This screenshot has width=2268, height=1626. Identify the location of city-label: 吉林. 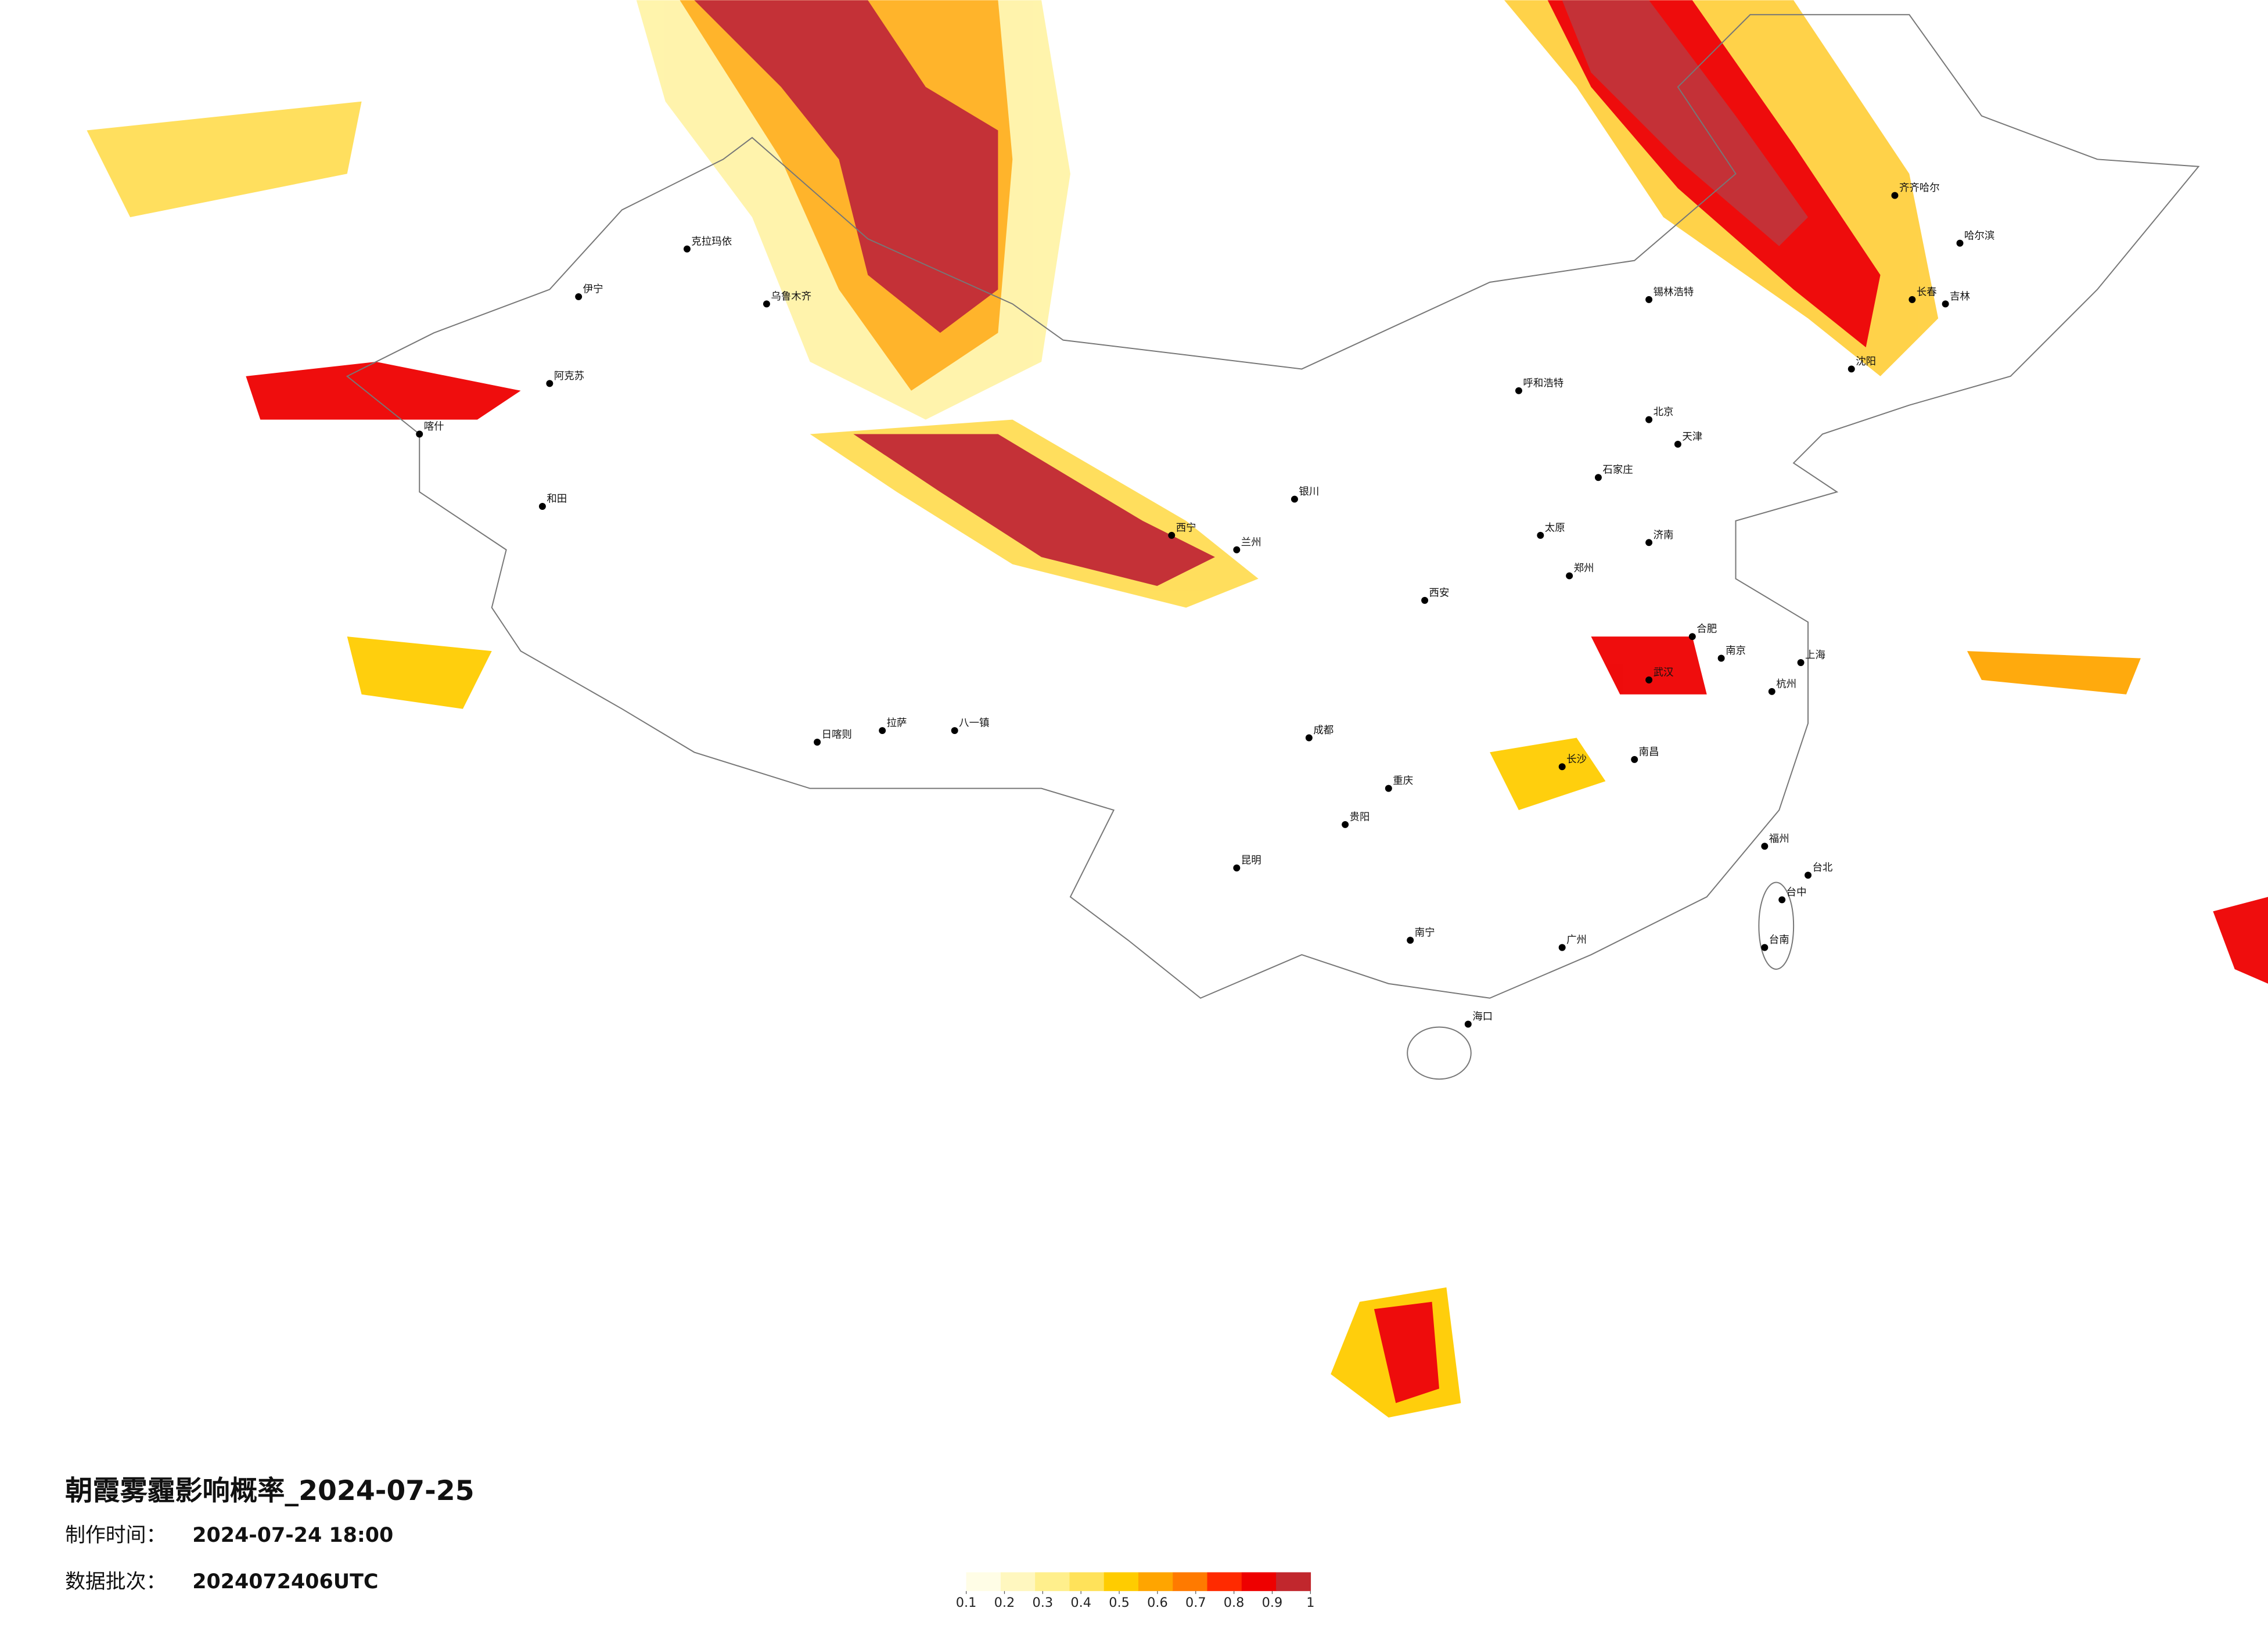
(1960, 297).